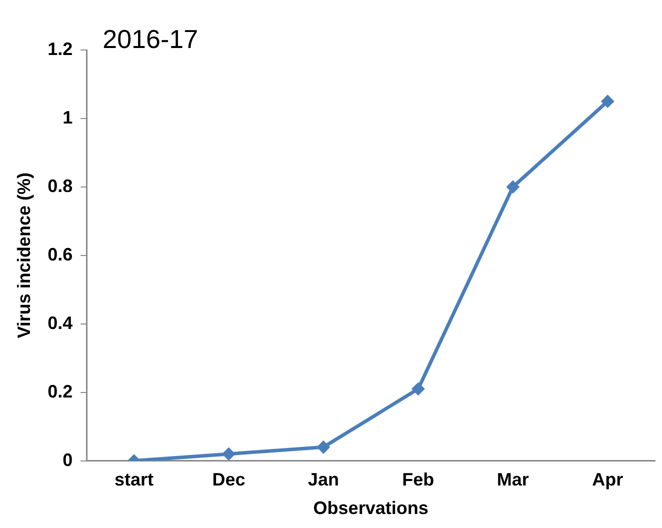  I want to click on y-tick-label: 1, so click(67, 117).